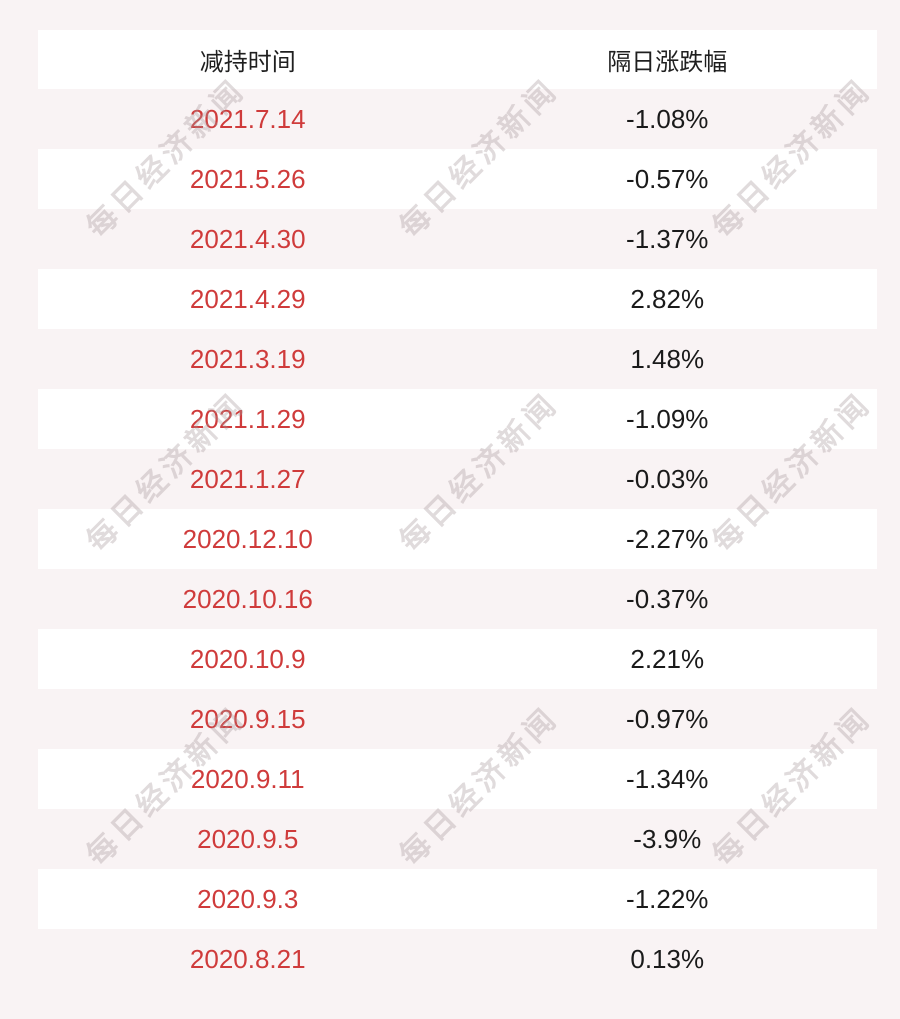 Image resolution: width=900 pixels, height=1019 pixels. What do you see at coordinates (457, 779) in the screenshot?
I see `table-row: 2020.9.11 -1.34%` at bounding box center [457, 779].